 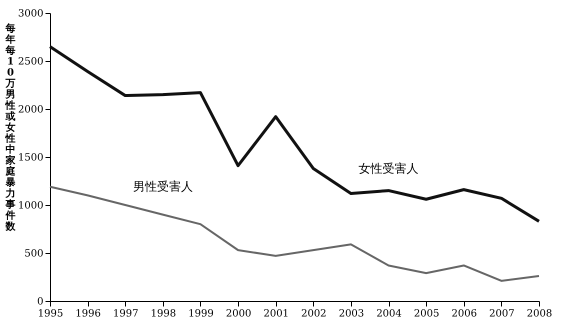 I want to click on y-tick-label: 1000, so click(x=31, y=206).